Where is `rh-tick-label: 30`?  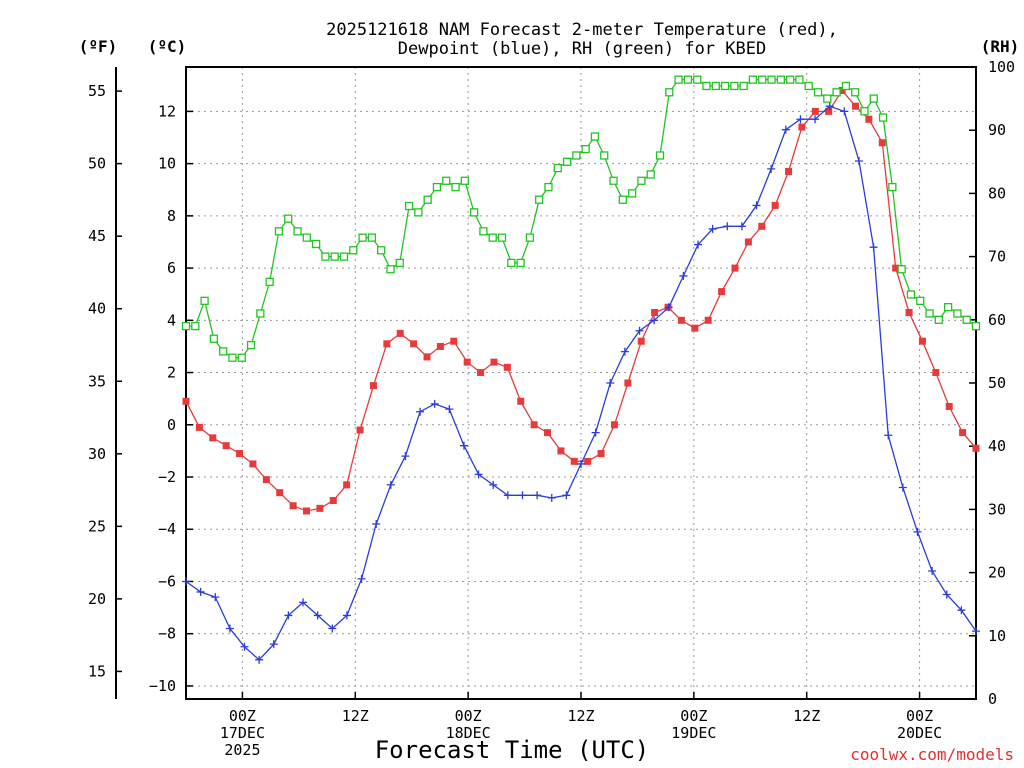
rh-tick-label: 30 is located at coordinates (997, 509).